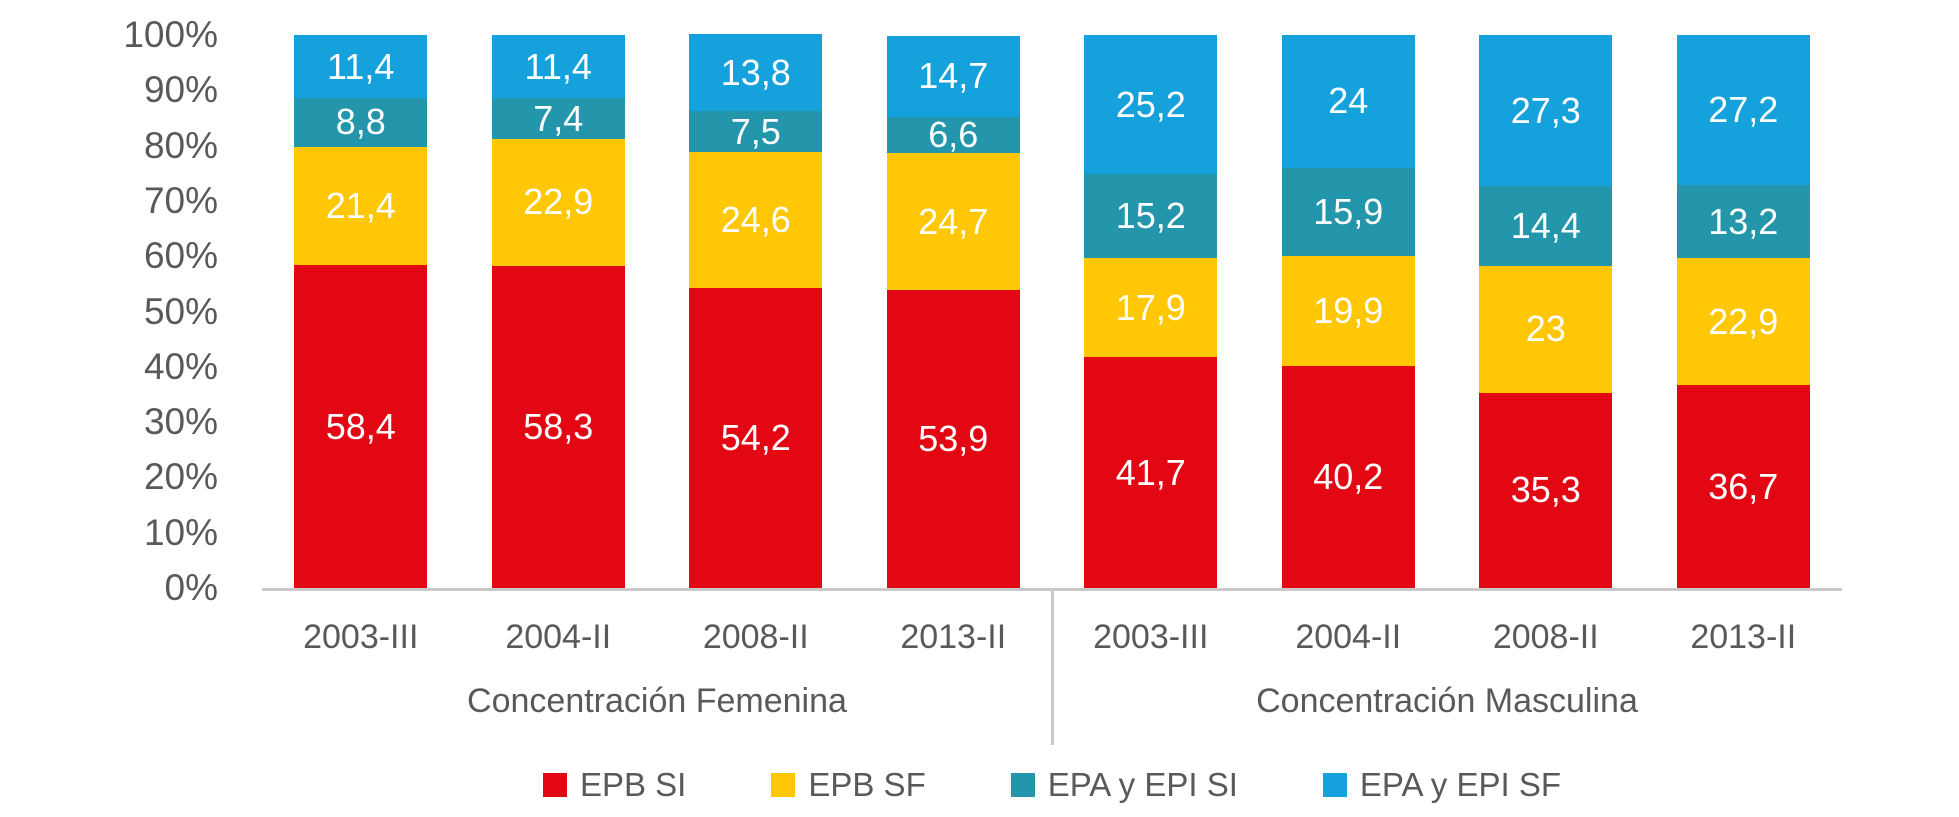 Image resolution: width=1959 pixels, height=817 pixels. I want to click on segment-epa-y-epi-si: 13,2, so click(1743, 222).